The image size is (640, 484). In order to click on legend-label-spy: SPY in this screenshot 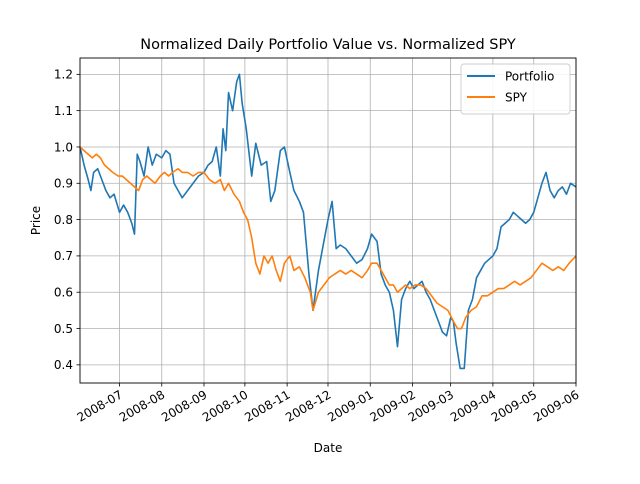, I will do `click(516, 98)`.